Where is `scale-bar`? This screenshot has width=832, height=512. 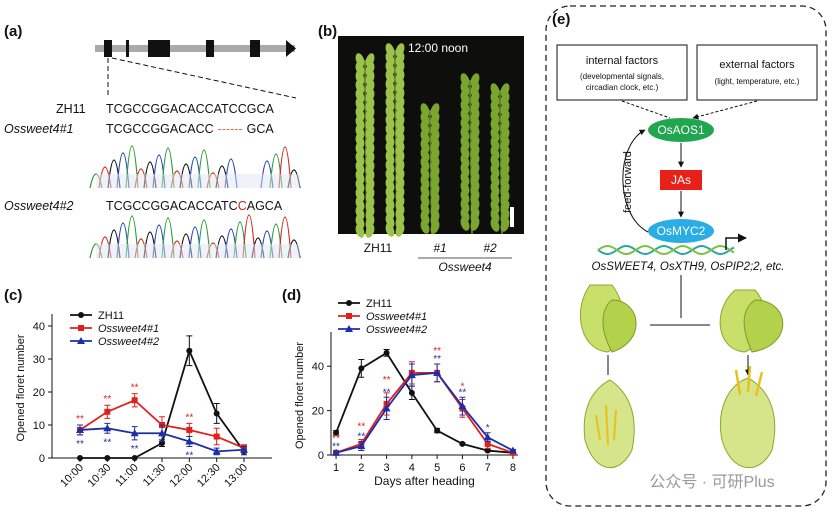
scale-bar is located at coordinates (512, 217).